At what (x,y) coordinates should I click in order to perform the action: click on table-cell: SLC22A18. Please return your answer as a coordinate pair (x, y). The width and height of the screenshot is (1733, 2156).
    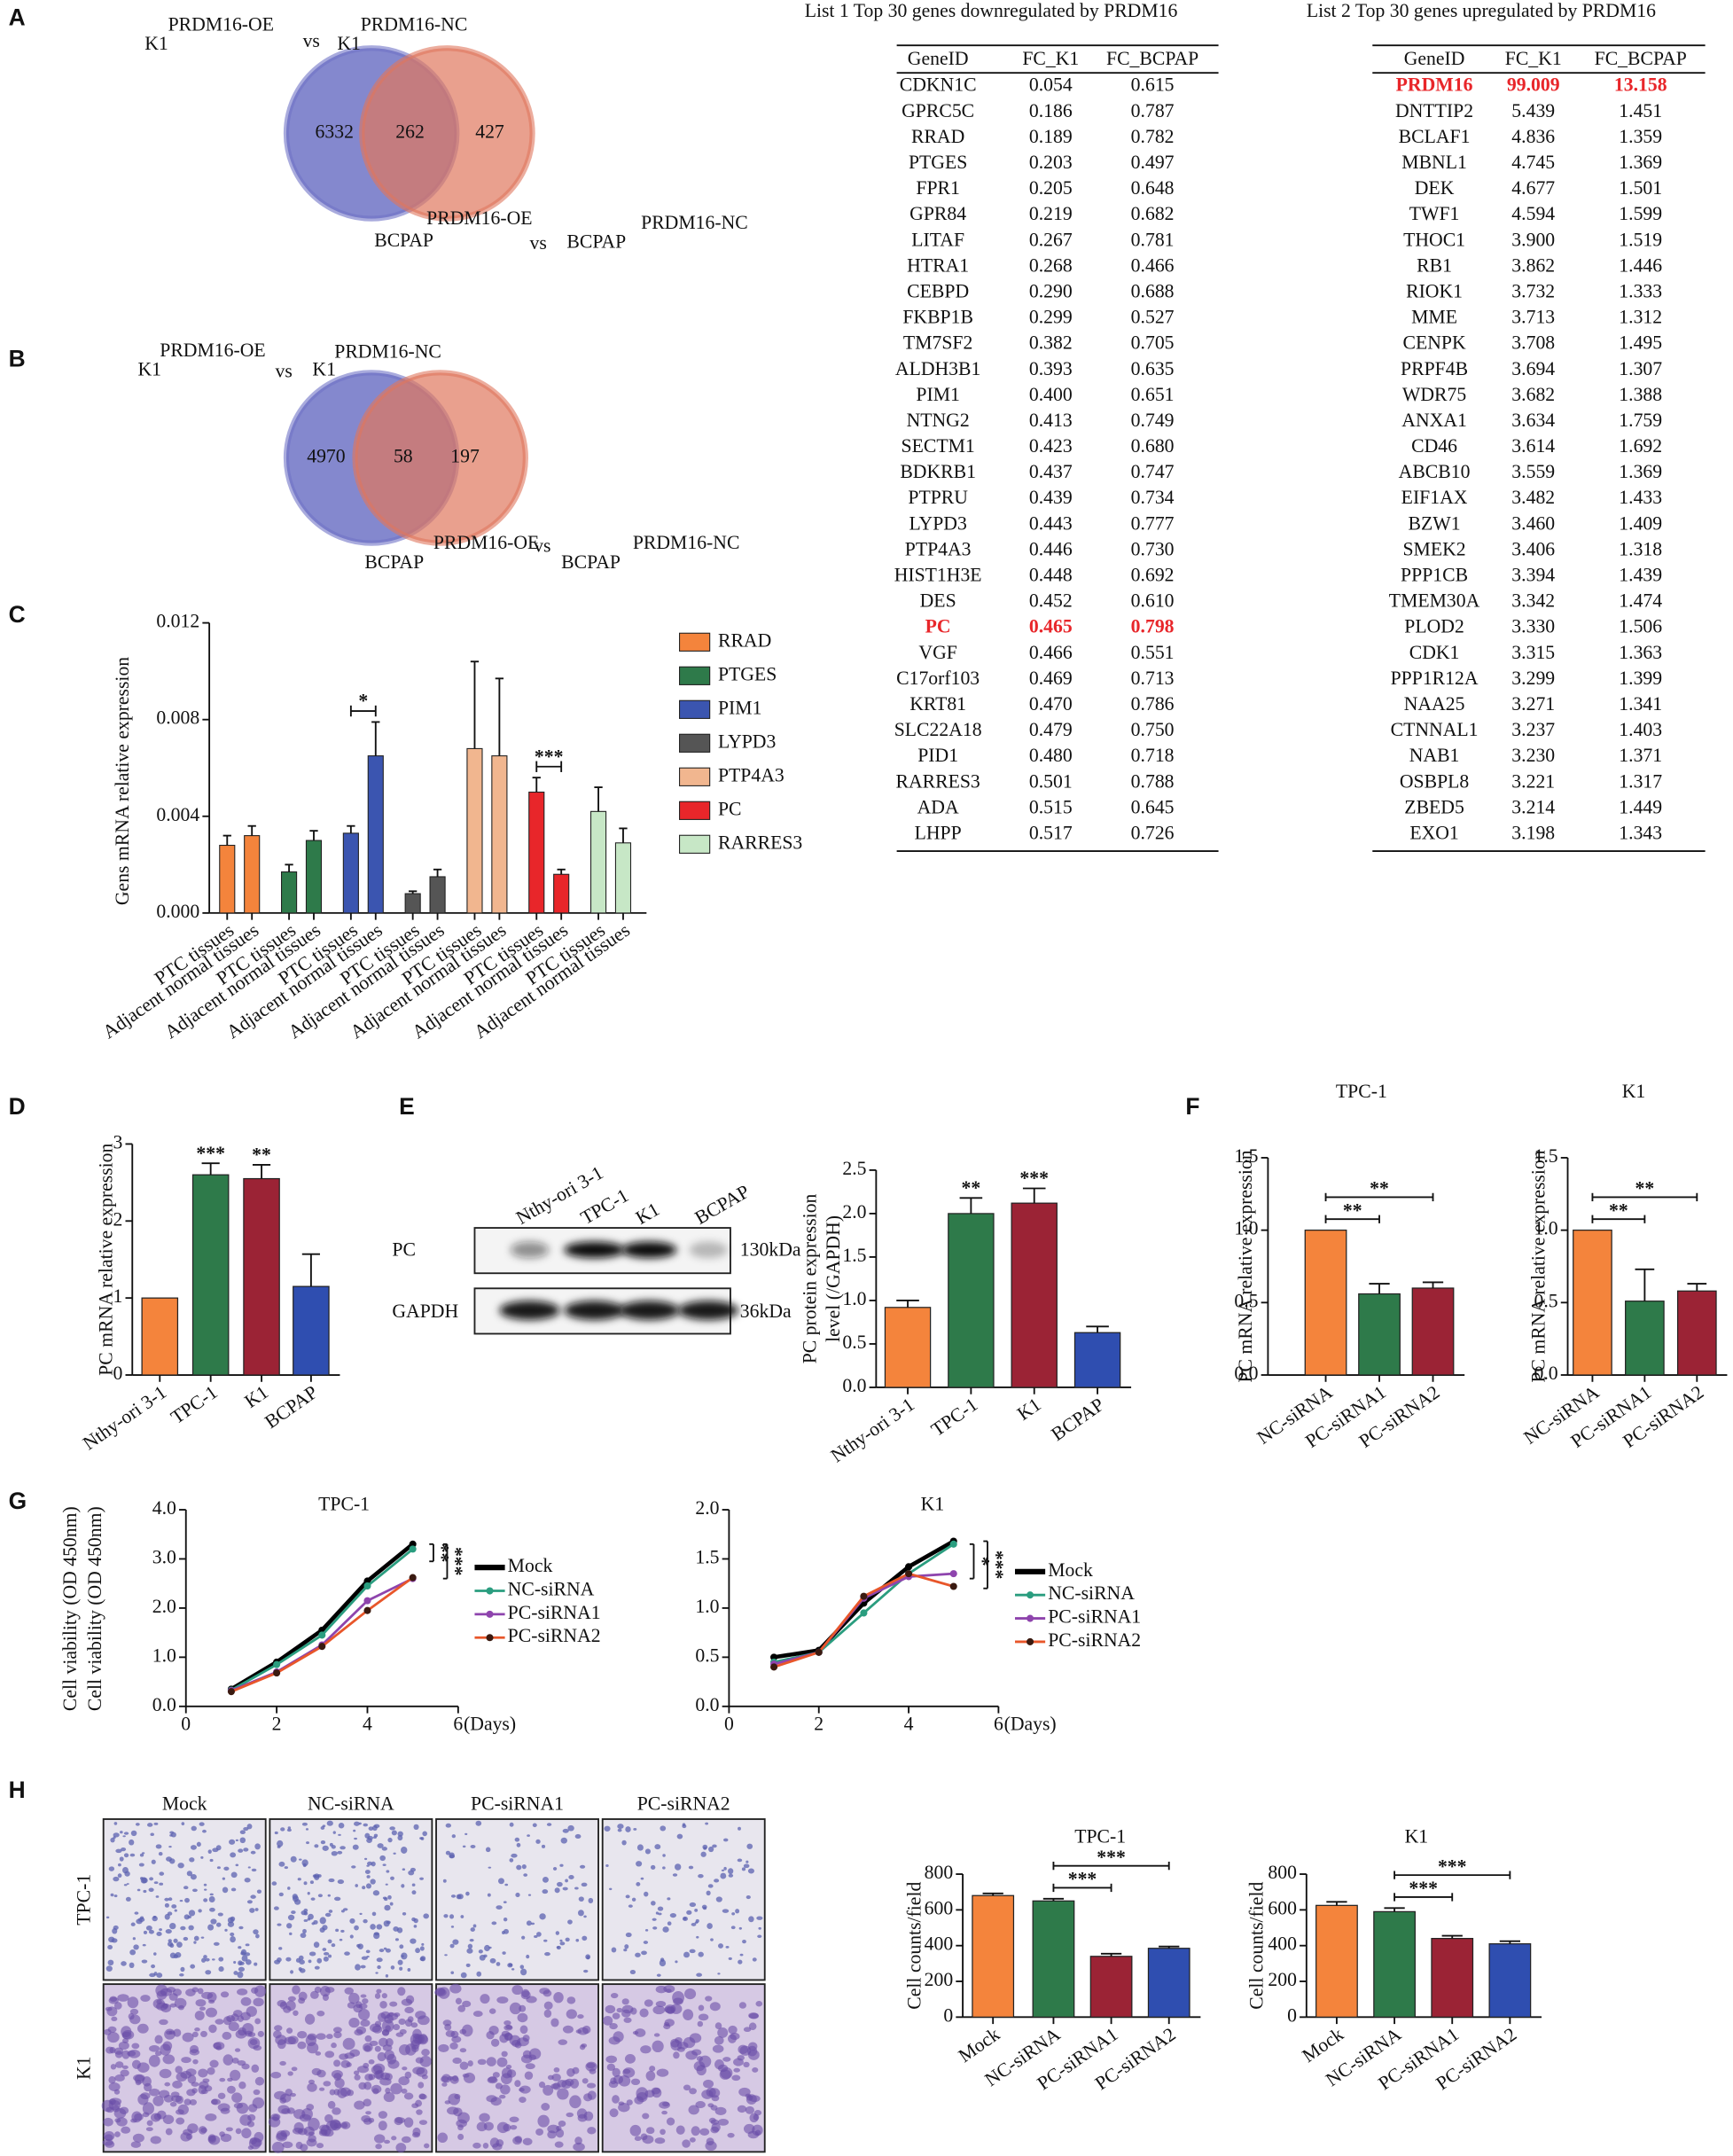
    Looking at the image, I should click on (938, 729).